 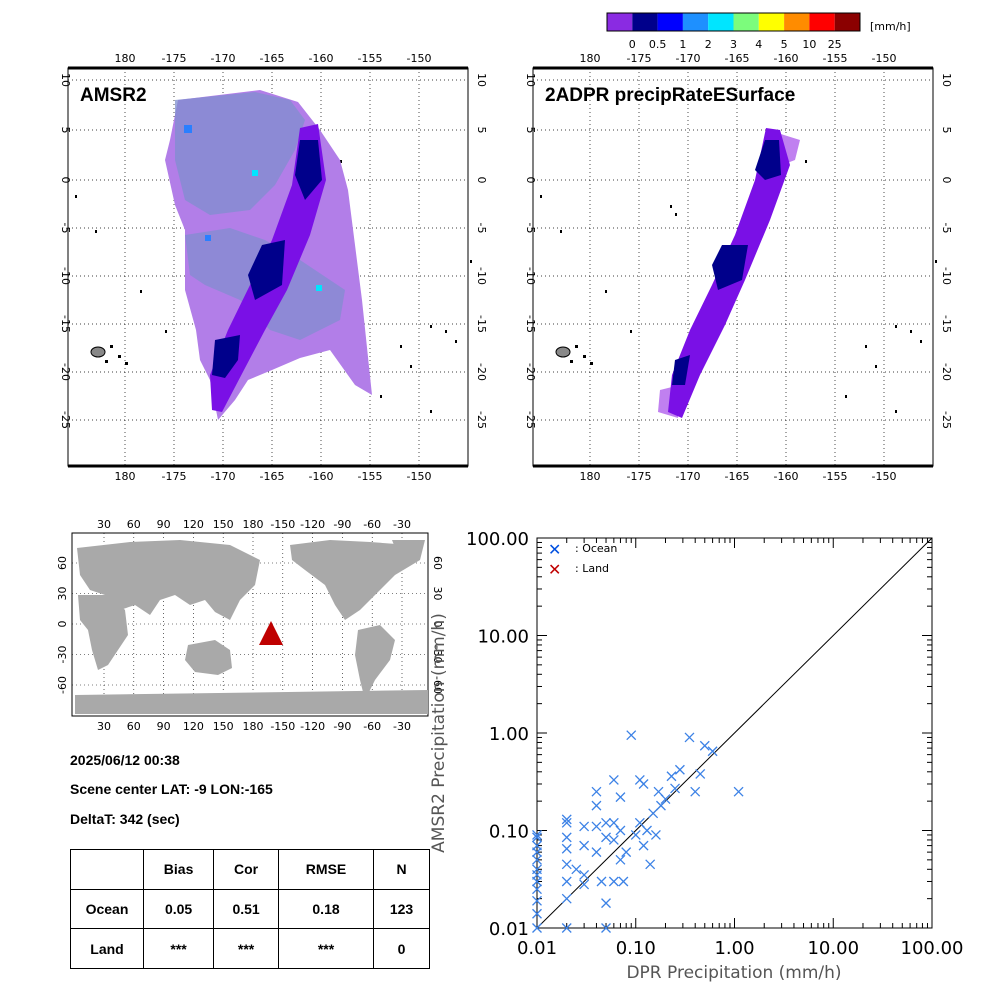 What do you see at coordinates (98, 352) in the screenshot?
I see `map-fiji-island` at bounding box center [98, 352].